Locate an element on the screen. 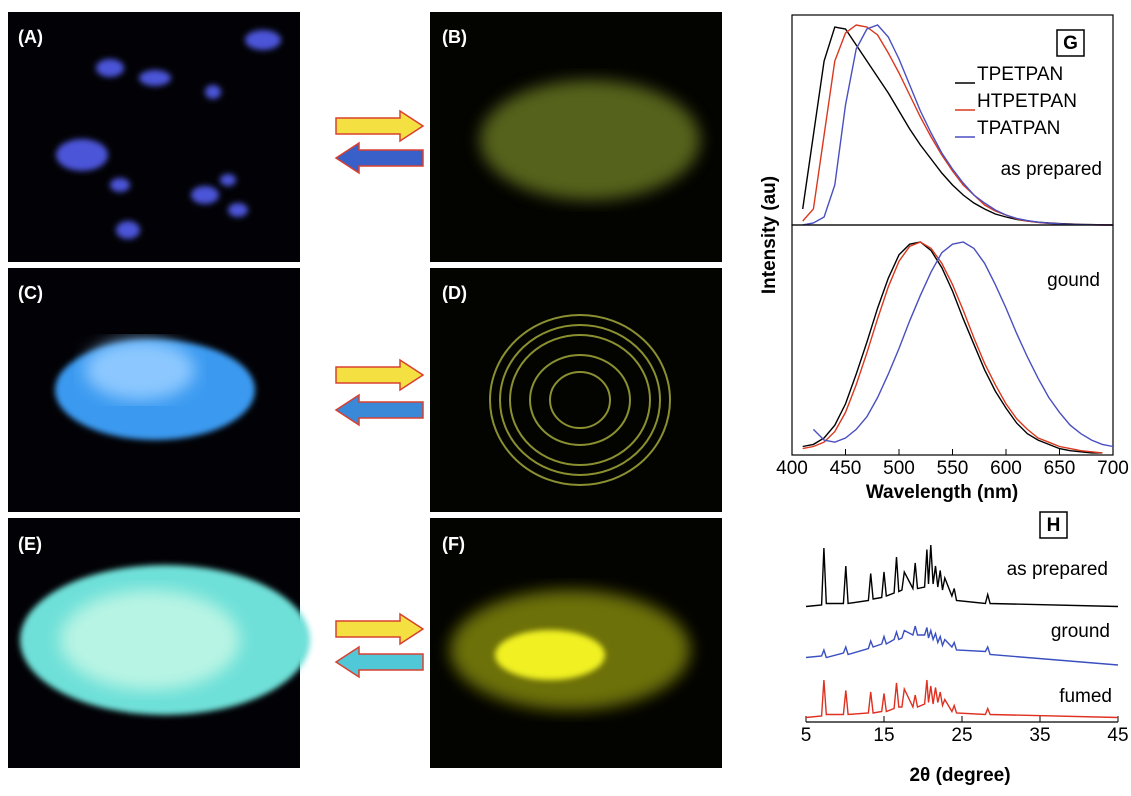  plot-frame is located at coordinates (952, 340).